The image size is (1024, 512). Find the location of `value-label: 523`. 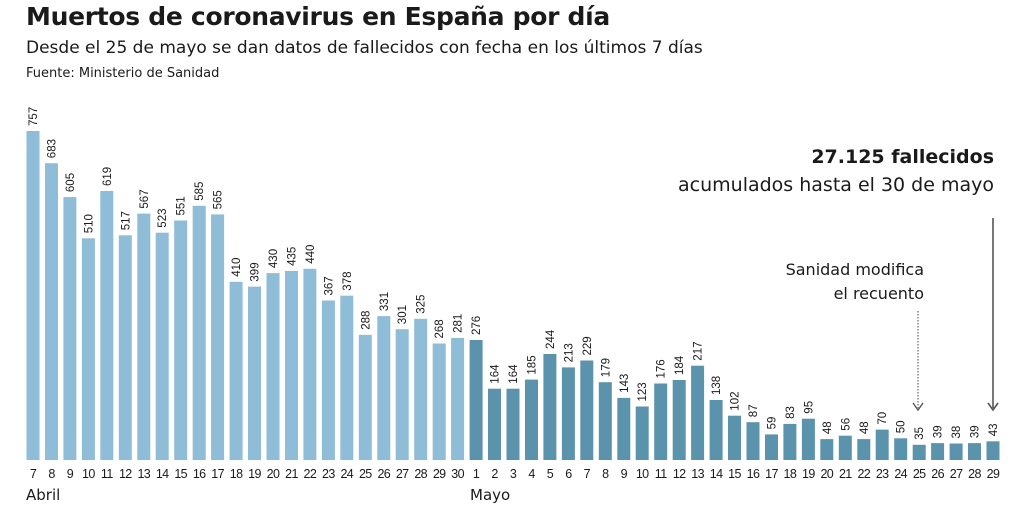

value-label: 523 is located at coordinates (163, 218).